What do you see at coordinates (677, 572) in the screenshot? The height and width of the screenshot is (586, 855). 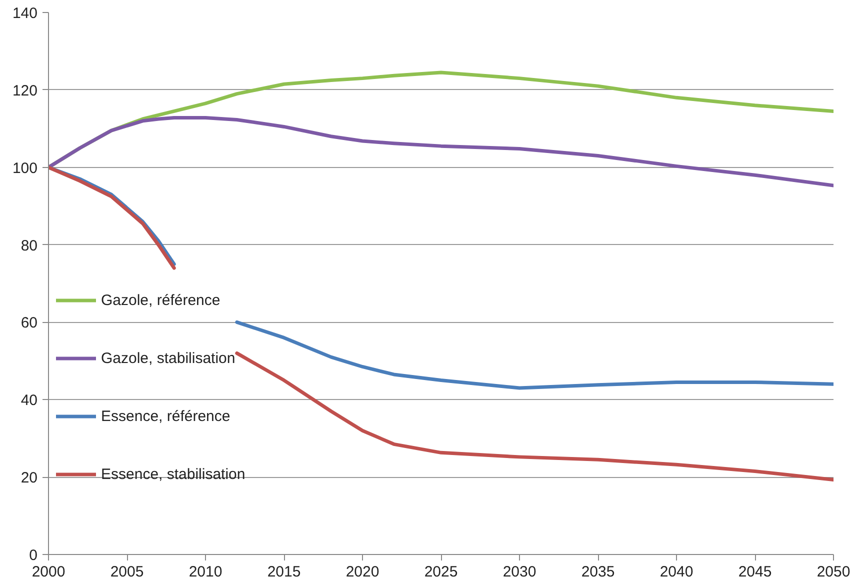 I see `x-tick-label: 2040` at bounding box center [677, 572].